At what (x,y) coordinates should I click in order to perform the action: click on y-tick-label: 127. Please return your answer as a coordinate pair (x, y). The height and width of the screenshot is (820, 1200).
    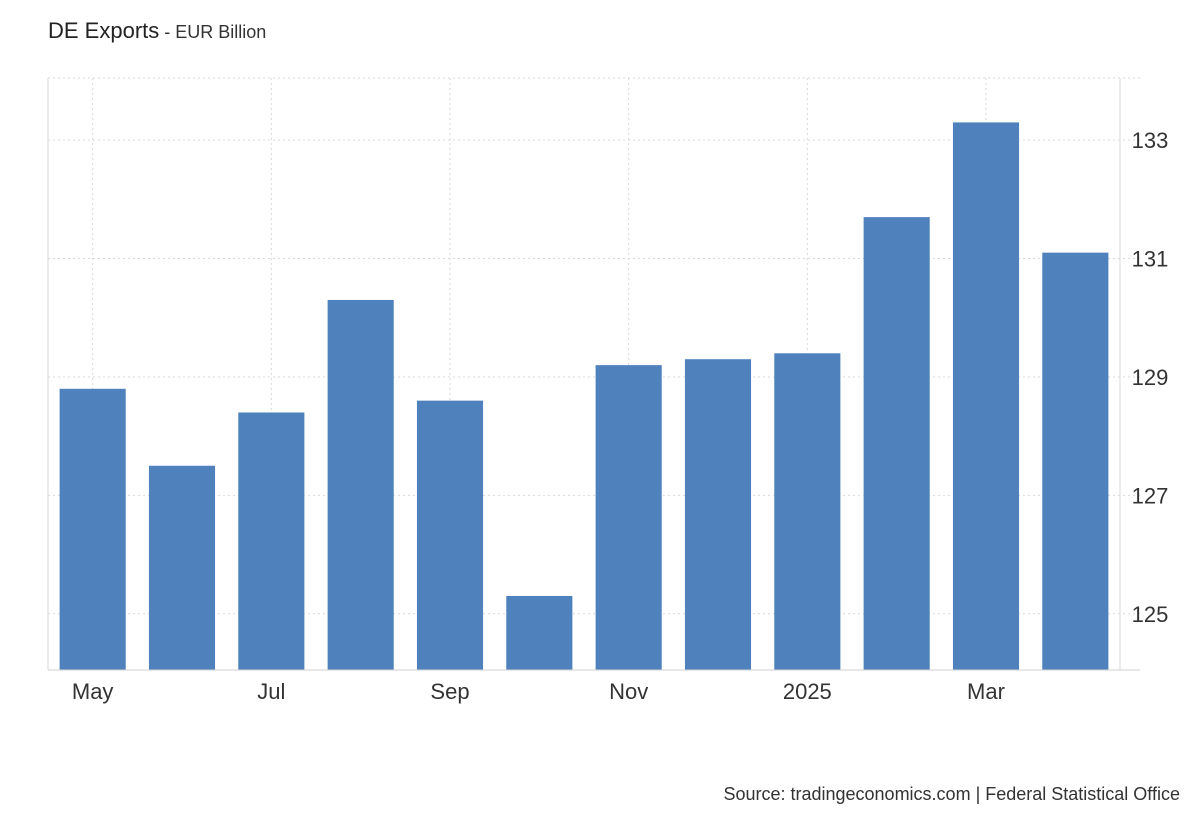
    Looking at the image, I should click on (1150, 495).